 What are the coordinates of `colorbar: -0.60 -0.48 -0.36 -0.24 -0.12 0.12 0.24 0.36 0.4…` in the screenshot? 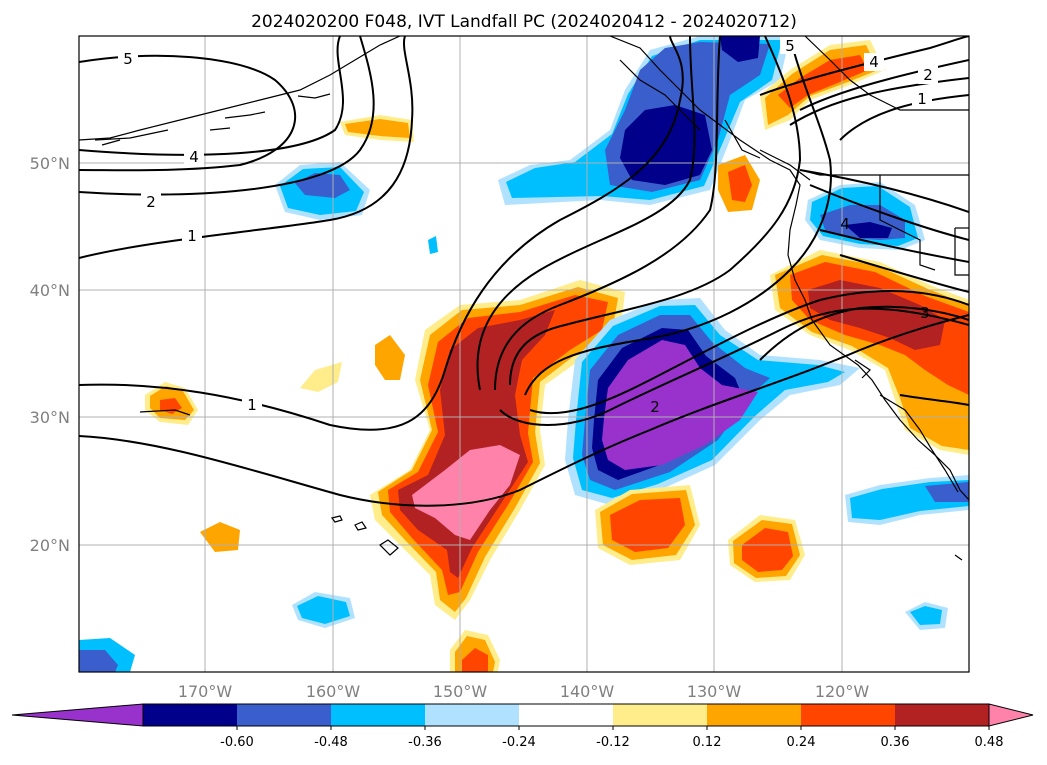 It's located at (522, 726).